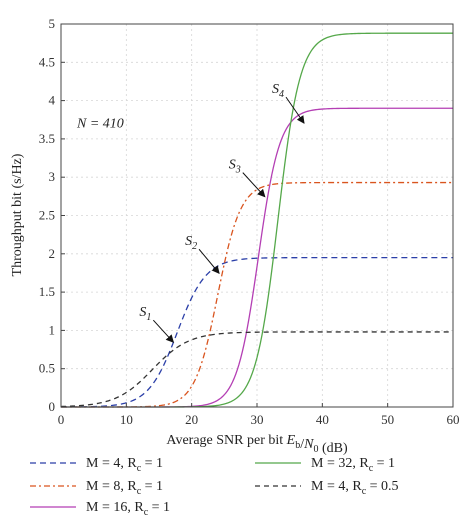 This screenshot has height=532, width=474. I want to click on y-tick-label: 0, so click(52, 406).